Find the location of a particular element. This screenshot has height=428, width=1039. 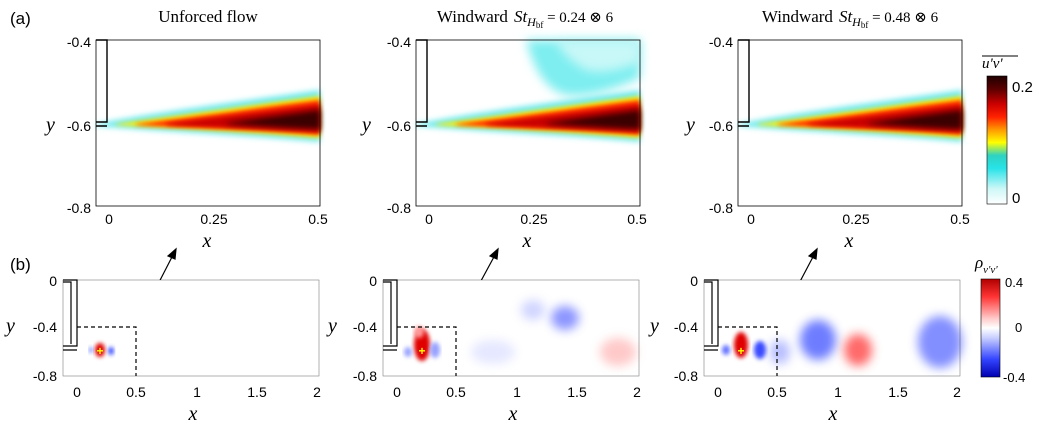

panel-a3 is located at coordinates (850, 123).